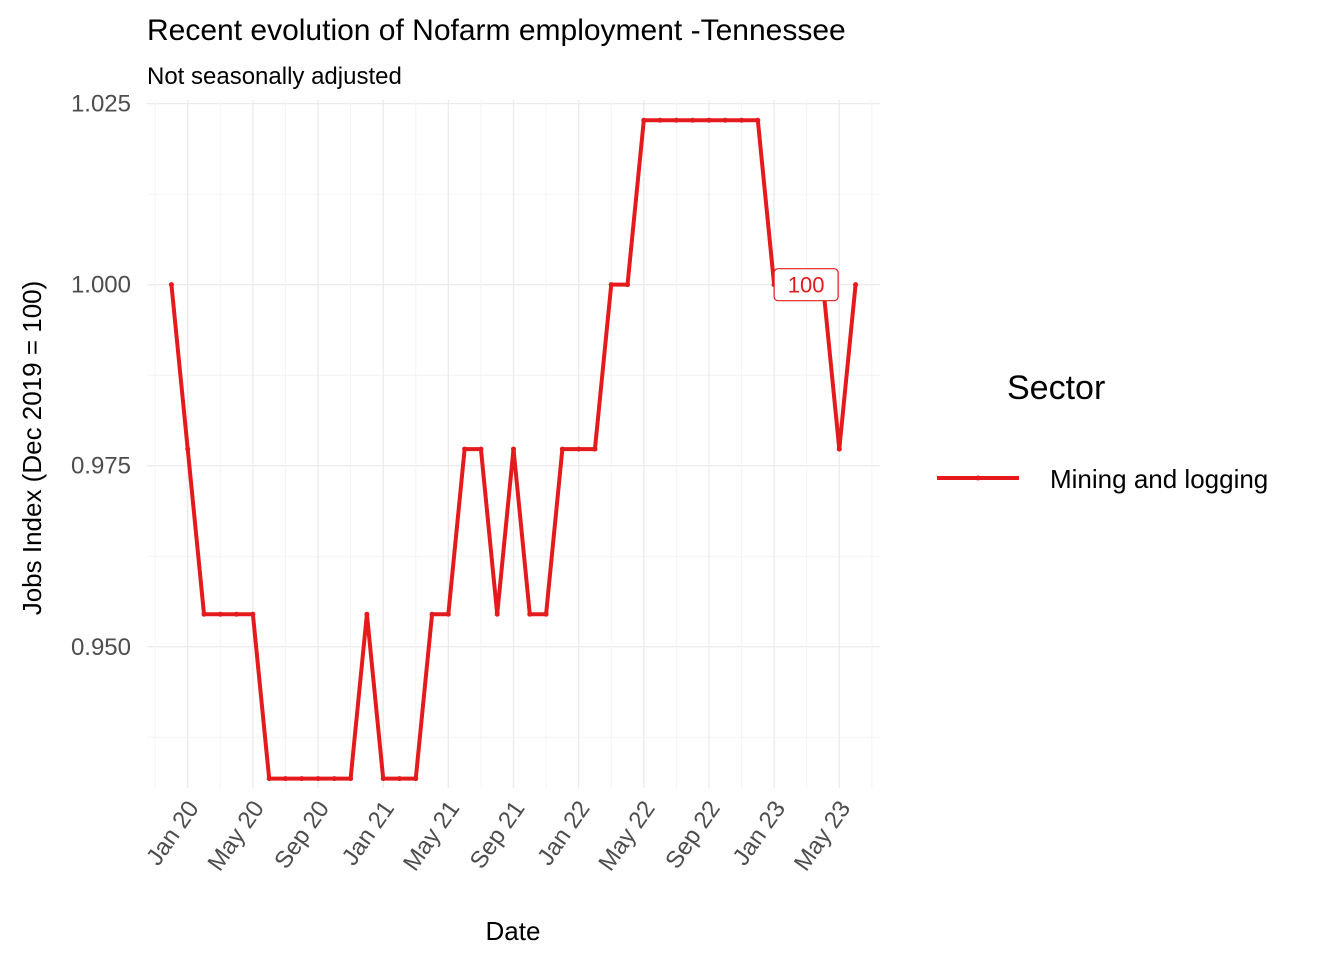  What do you see at coordinates (101, 376) in the screenshot?
I see `y-axis-ticks: 0.950 0.975 1.000 1.025` at bounding box center [101, 376].